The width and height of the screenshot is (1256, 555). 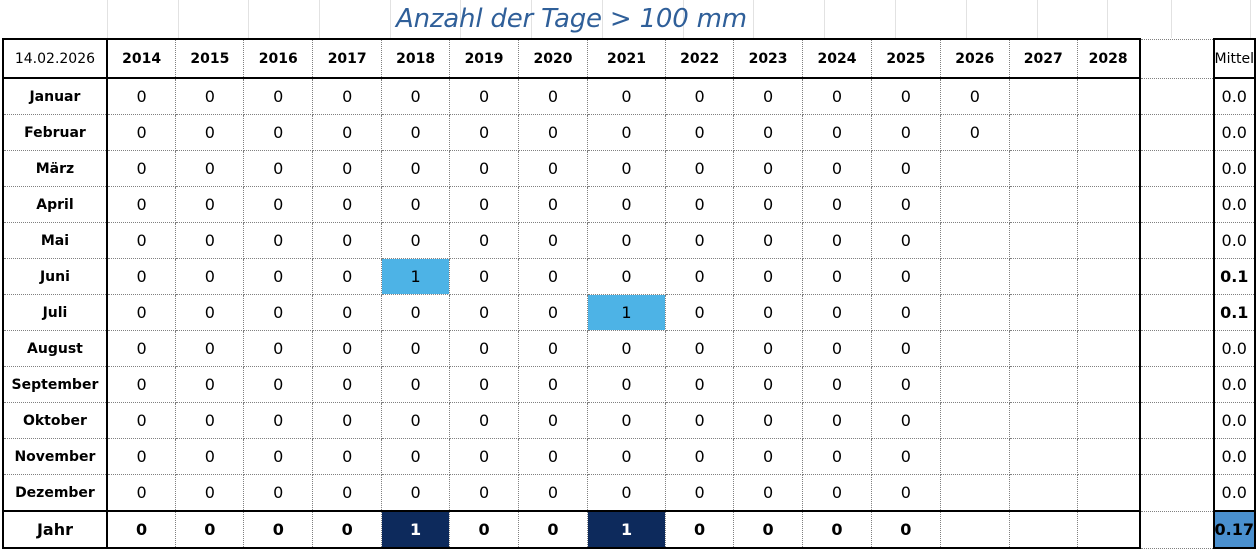 I want to click on year-header-2018: 2018, so click(x=416, y=58).